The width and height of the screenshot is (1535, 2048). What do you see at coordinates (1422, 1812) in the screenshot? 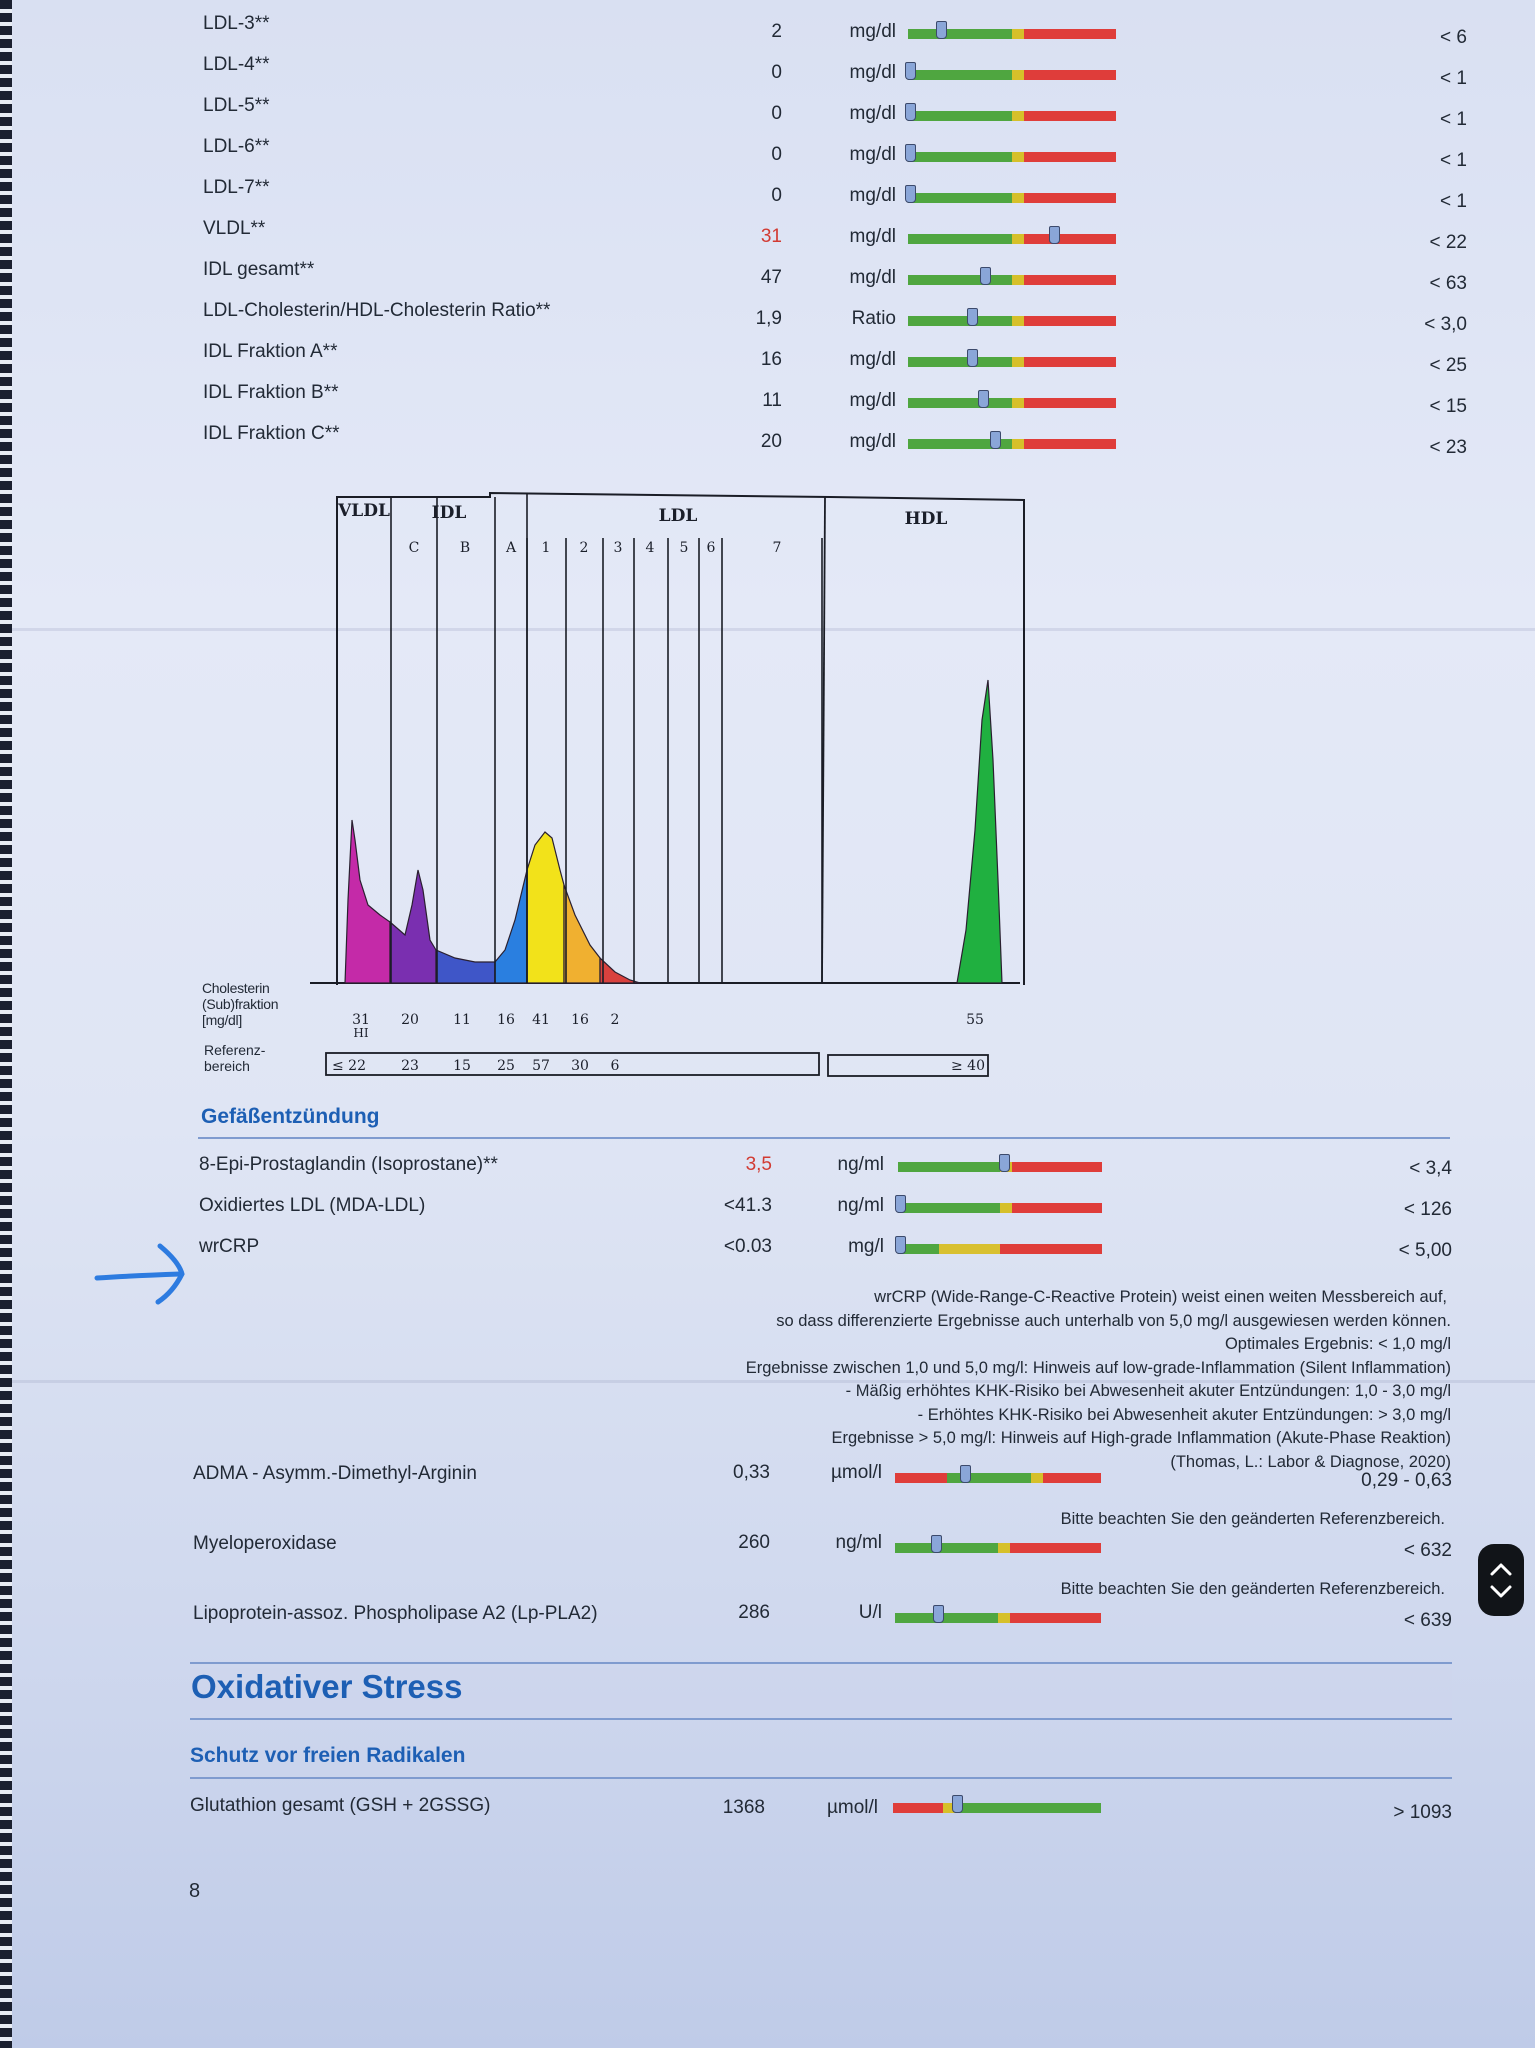
I see `result-reference: > 1093` at bounding box center [1422, 1812].